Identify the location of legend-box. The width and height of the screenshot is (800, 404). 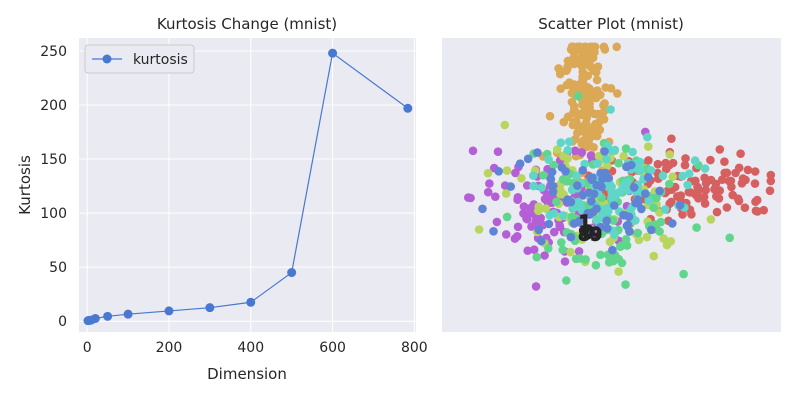
(139, 59).